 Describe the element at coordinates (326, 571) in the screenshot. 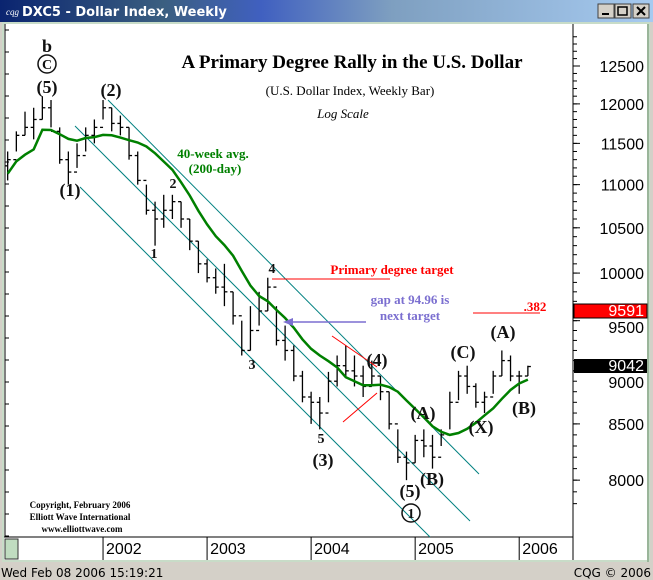

I see `status-bar` at that location.